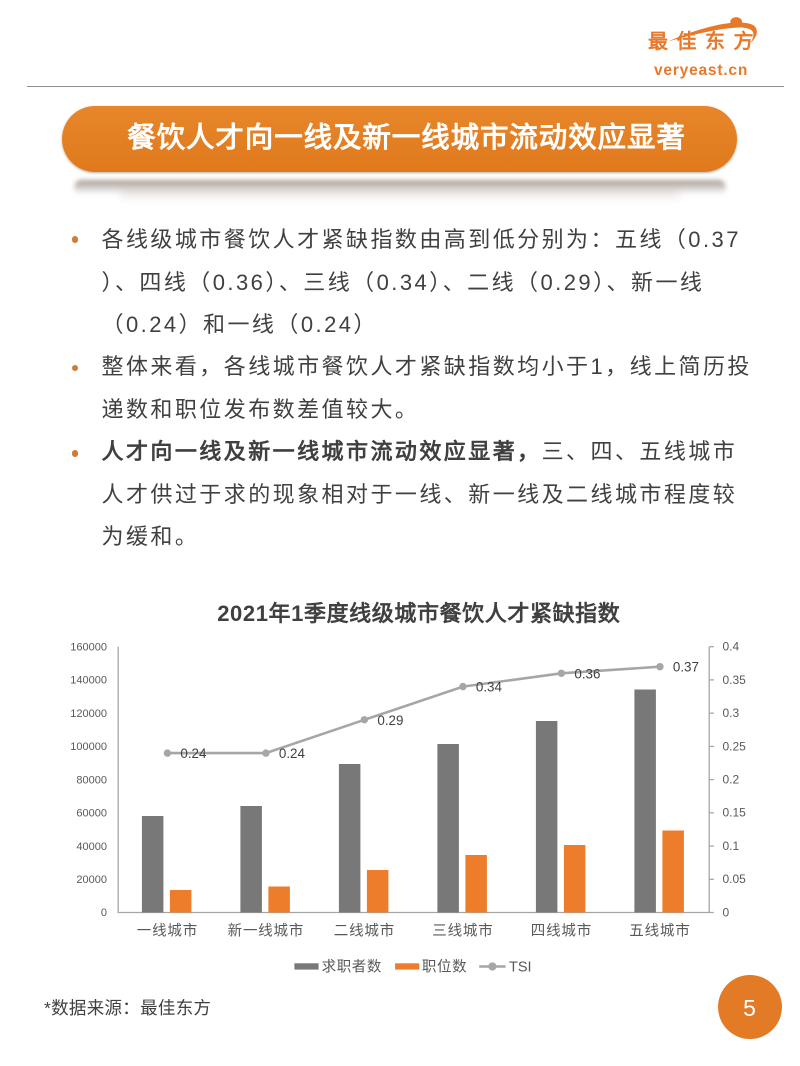 The image size is (800, 1066). What do you see at coordinates (266, 931) in the screenshot?
I see `svg-text: 新一线城市` at bounding box center [266, 931].